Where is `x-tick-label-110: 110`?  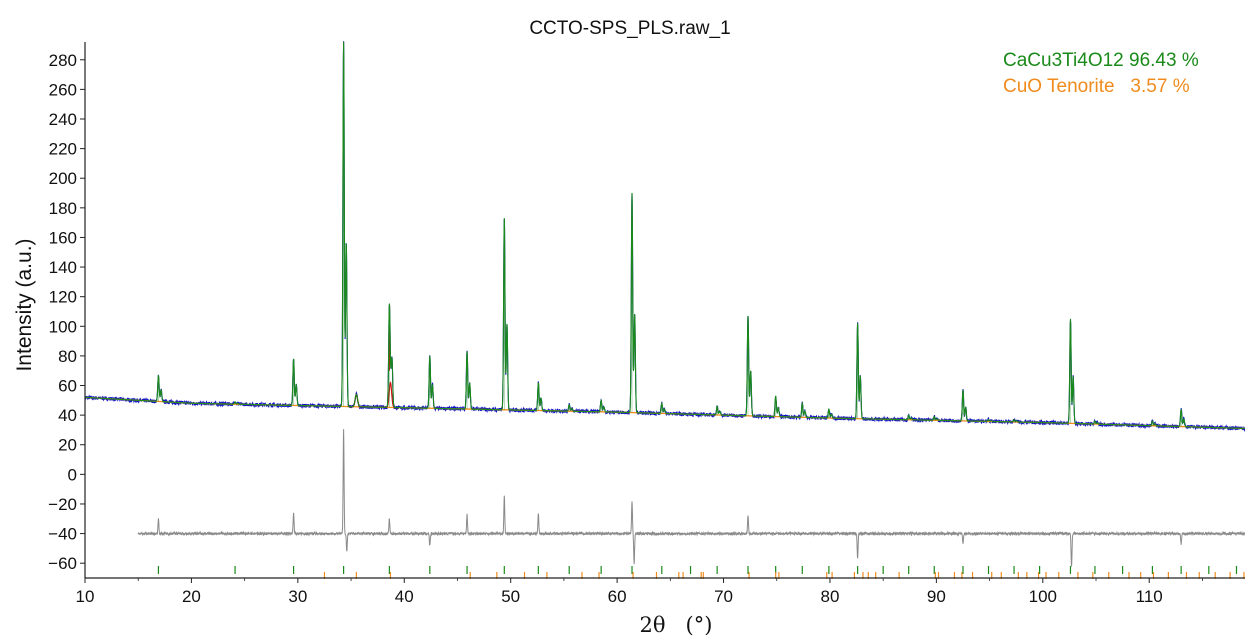 x-tick-label-110: 110 is located at coordinates (1149, 596).